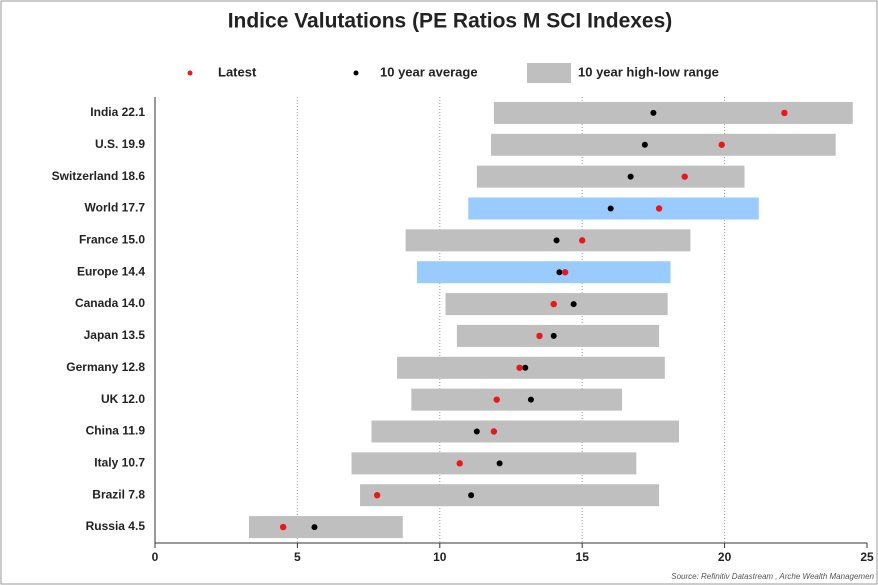  What do you see at coordinates (116, 526) in the screenshot?
I see `y-tick-label: Russia 4.5` at bounding box center [116, 526].